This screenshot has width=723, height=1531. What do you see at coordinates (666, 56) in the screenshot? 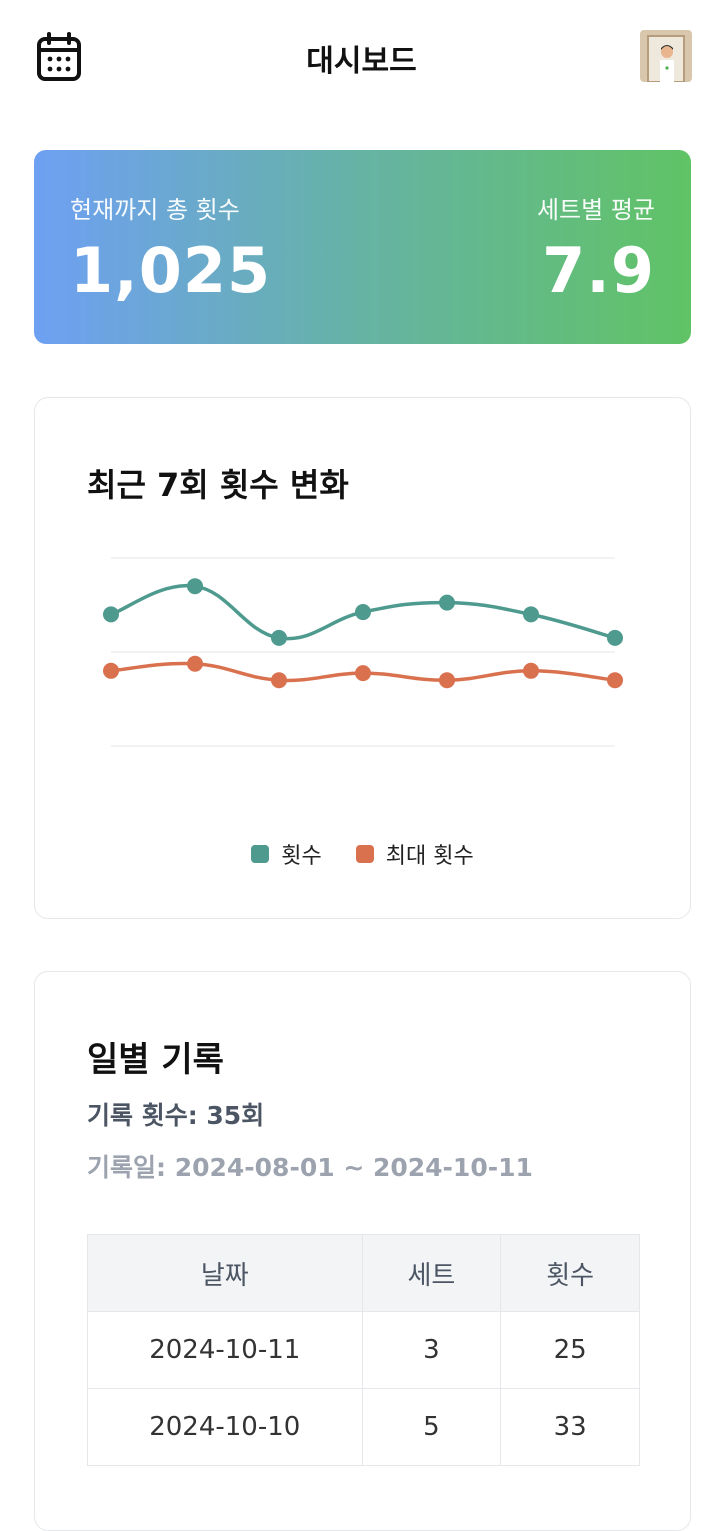
I see `user-avatar` at bounding box center [666, 56].